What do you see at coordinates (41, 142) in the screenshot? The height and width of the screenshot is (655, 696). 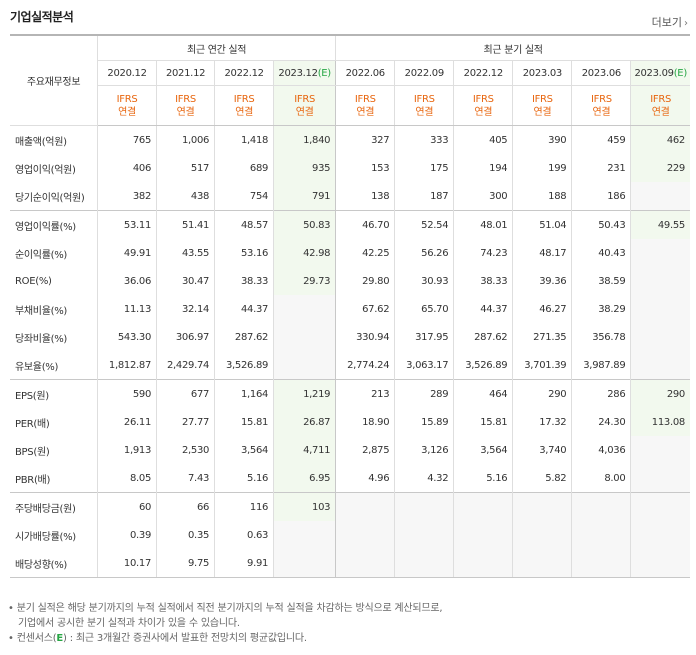 I see `row-label: 매출액(억원)` at bounding box center [41, 142].